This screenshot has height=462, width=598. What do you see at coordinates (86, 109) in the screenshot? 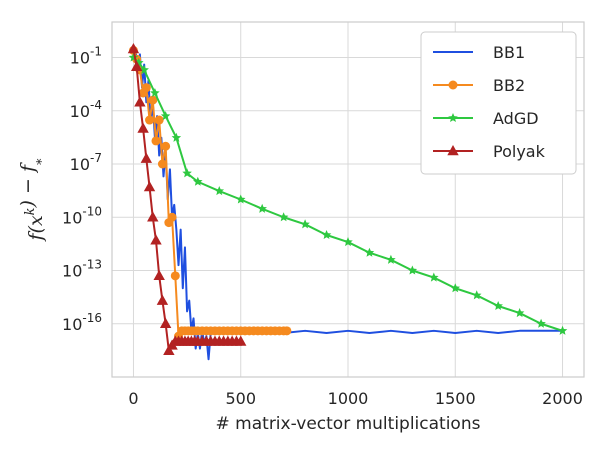
I see `y-tick-label: 10⁻⁴` at bounding box center [86, 109].